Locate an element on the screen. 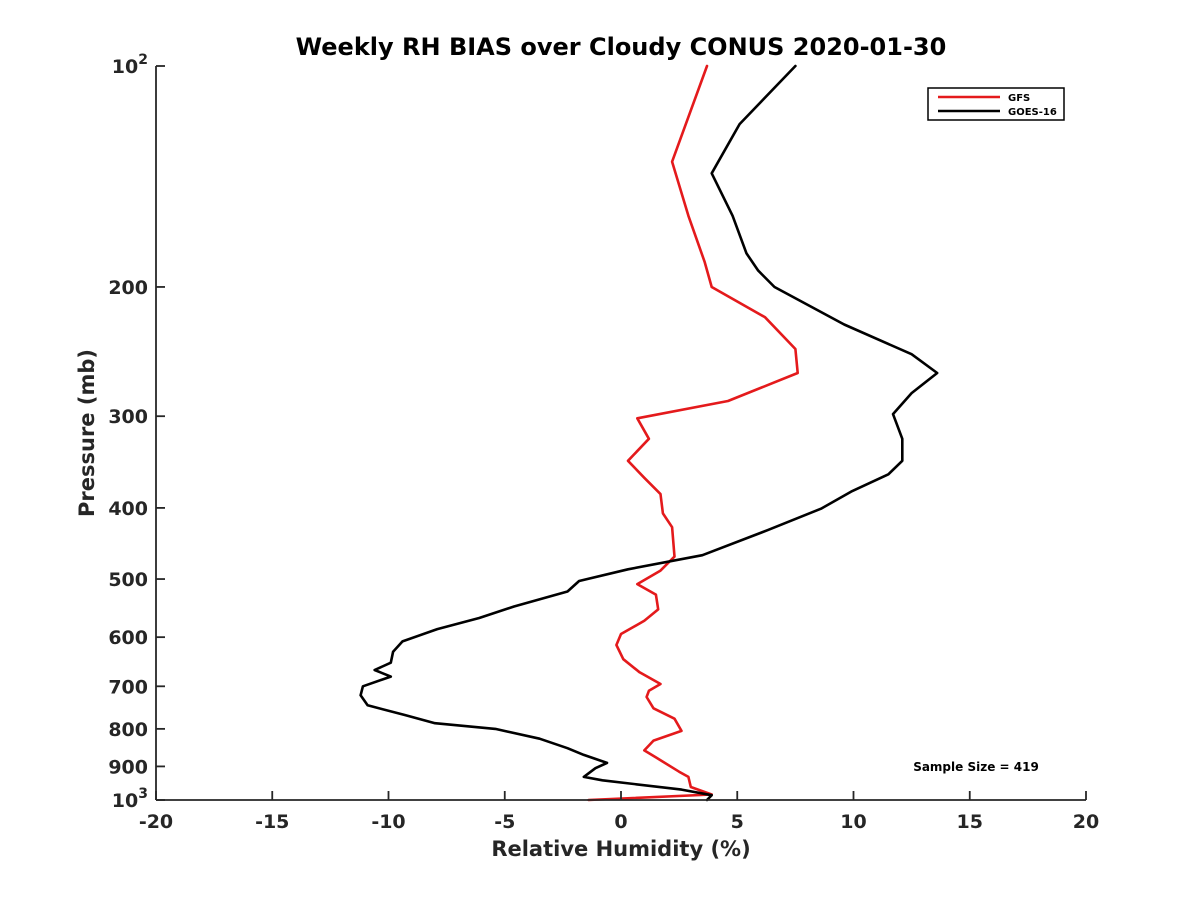 The width and height of the screenshot is (1200, 900). x-tick-label: -20 is located at coordinates (156, 822).